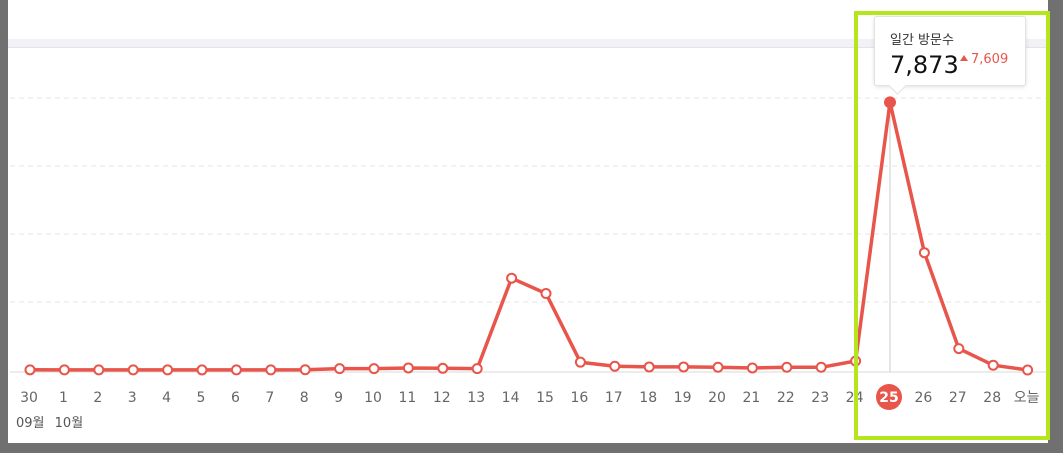 The height and width of the screenshot is (453, 1063). I want to click on x-tick-label: 6, so click(235, 398).